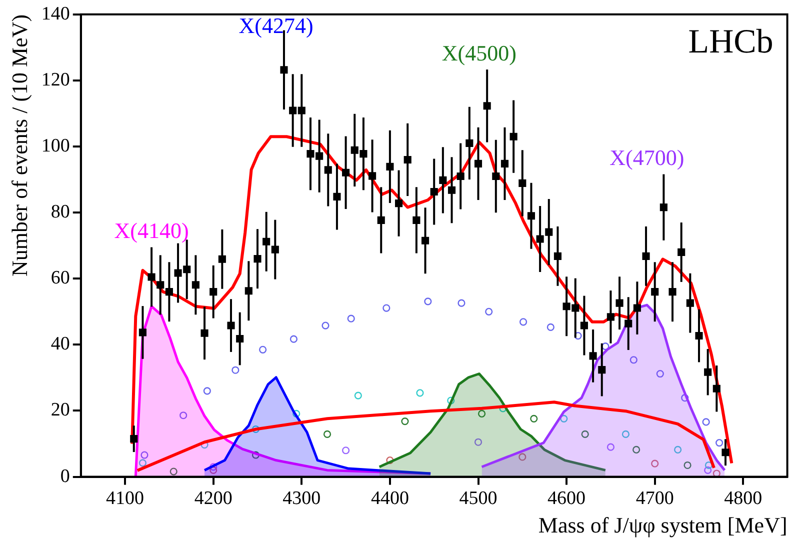  Describe the element at coordinates (60, 212) in the screenshot. I see `y-tick-label: 80` at that location.